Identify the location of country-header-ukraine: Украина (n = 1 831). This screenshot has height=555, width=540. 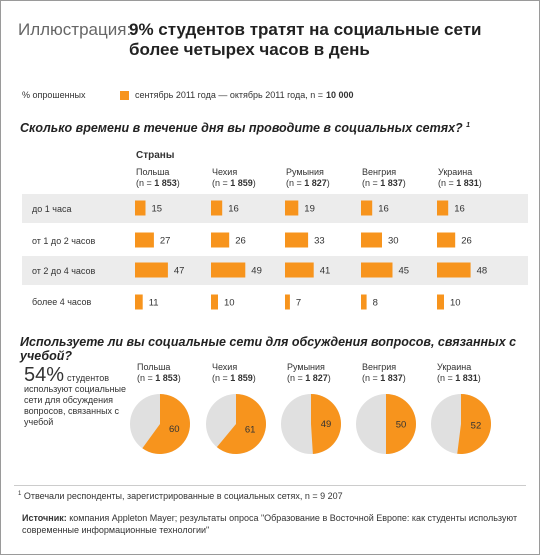
(460, 178).